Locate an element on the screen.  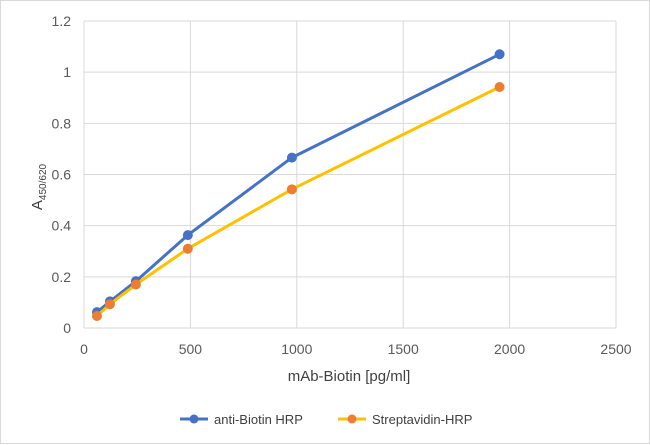
x-tick-labels: 0 500 1000 1500 2000 2500 is located at coordinates (356, 349).